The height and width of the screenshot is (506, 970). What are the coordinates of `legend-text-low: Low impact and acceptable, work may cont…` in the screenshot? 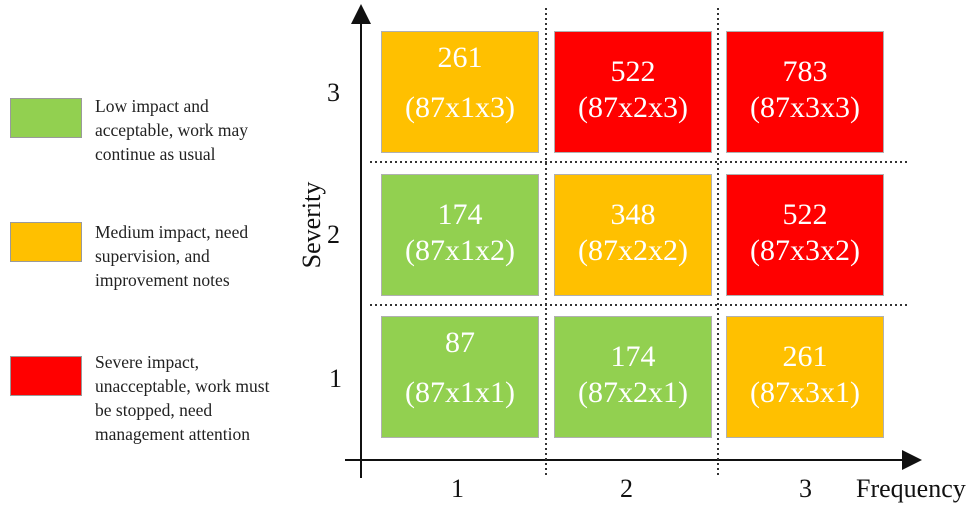 It's located at (172, 130).